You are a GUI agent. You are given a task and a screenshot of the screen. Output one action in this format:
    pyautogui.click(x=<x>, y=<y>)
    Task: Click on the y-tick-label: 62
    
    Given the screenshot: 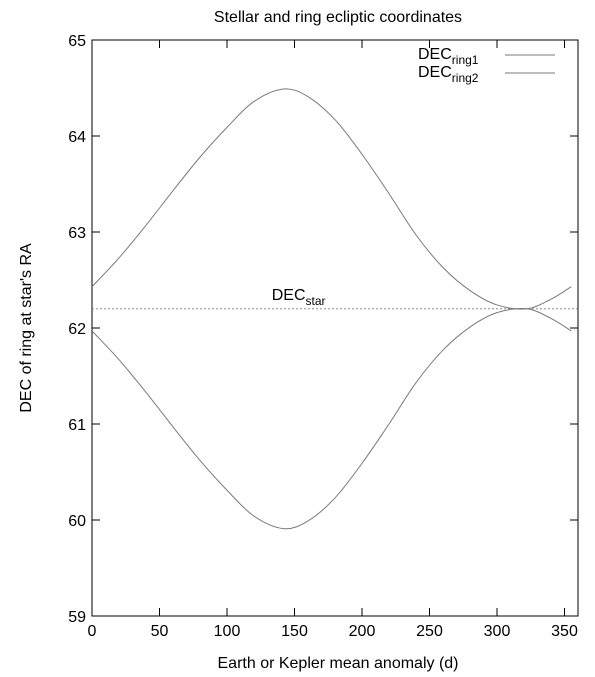 What is the action you would take?
    pyautogui.click(x=77, y=329)
    